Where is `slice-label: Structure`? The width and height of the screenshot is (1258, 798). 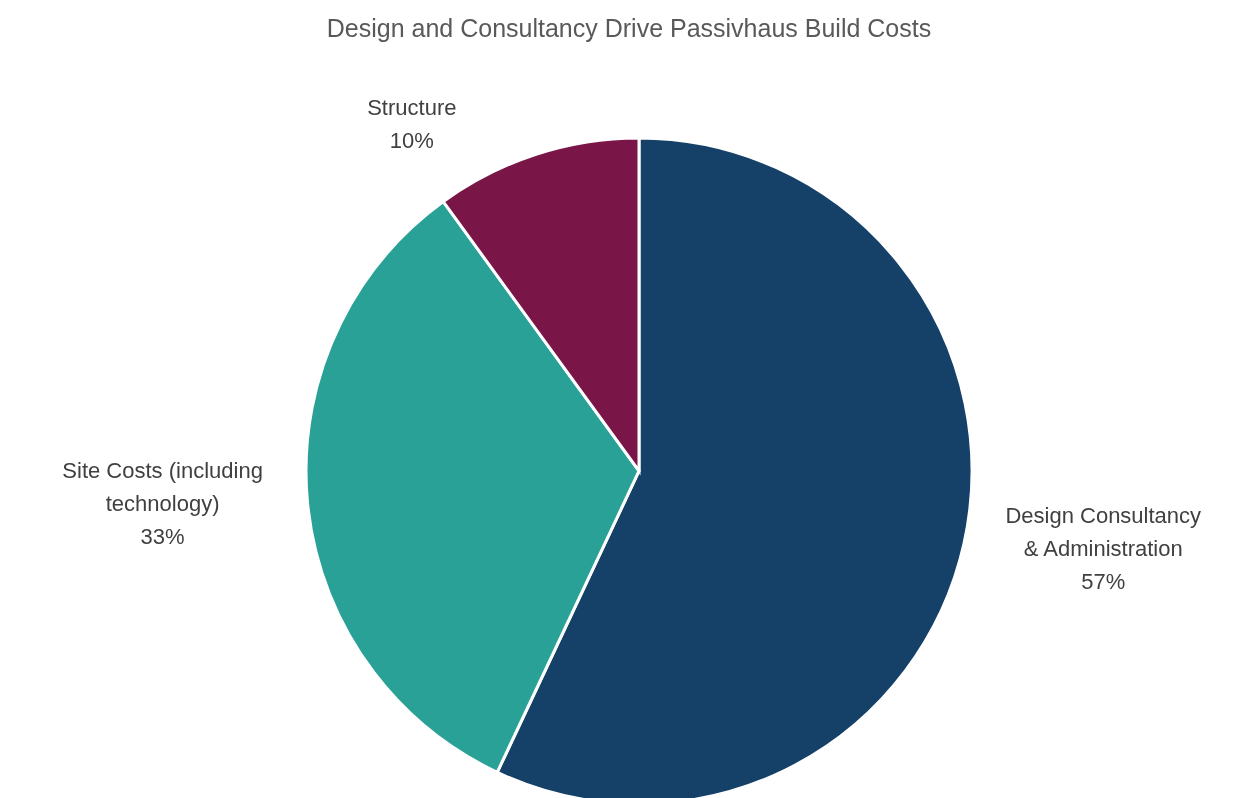
slice-label: Structure is located at coordinates (412, 107).